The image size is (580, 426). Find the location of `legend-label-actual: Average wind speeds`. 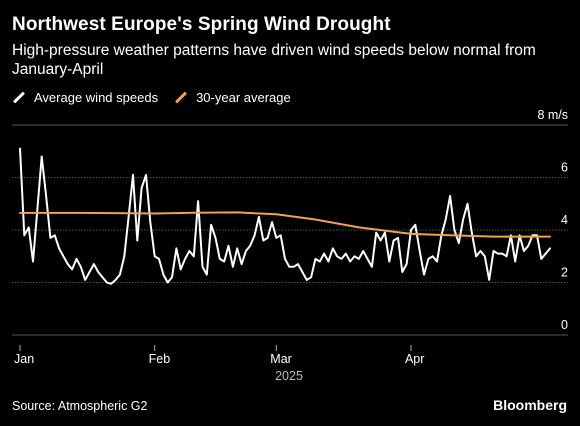

legend-label-actual: Average wind speeds is located at coordinates (96, 97).